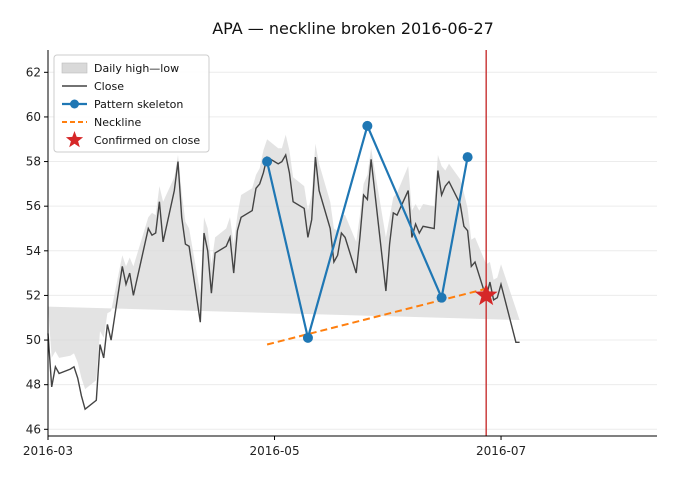 The height and width of the screenshot is (481, 676). What do you see at coordinates (74, 104) in the screenshot?
I see `legend-swatch-skeleton-dot` at bounding box center [74, 104].